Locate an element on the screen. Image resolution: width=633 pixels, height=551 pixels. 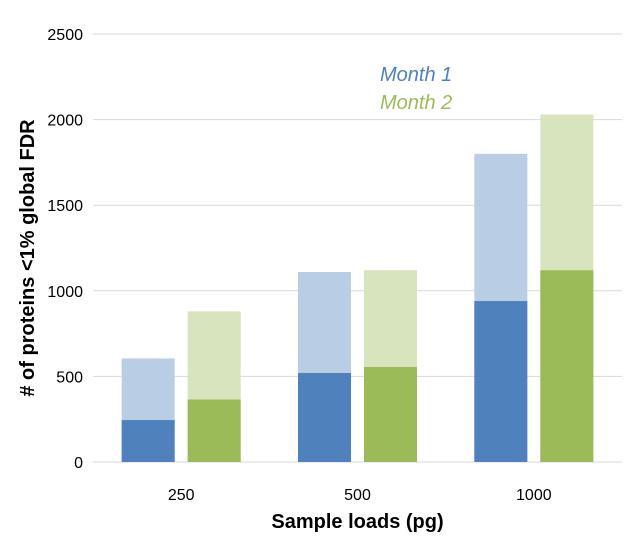
x-axis-title: Sample loads (pg) is located at coordinates (357, 522).